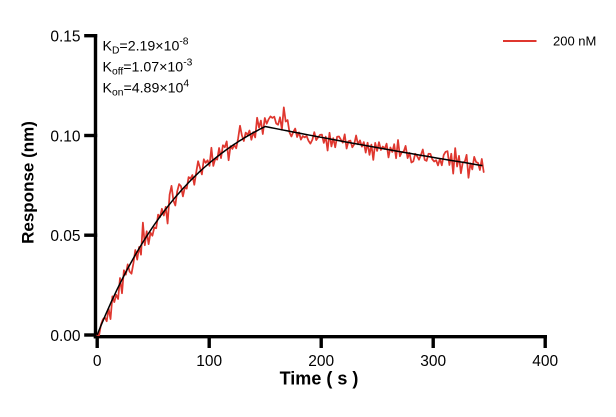  What do you see at coordinates (545, 361) in the screenshot?
I see `svg-text: 400` at bounding box center [545, 361].